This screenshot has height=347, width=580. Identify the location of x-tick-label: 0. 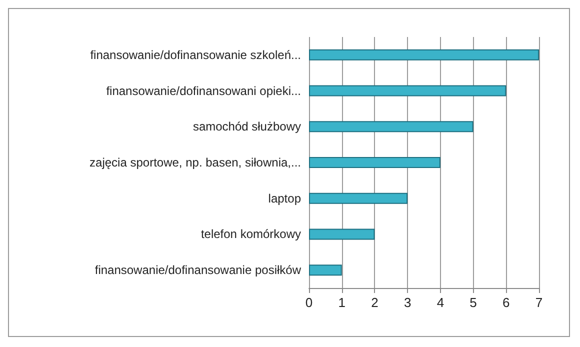
(309, 302).